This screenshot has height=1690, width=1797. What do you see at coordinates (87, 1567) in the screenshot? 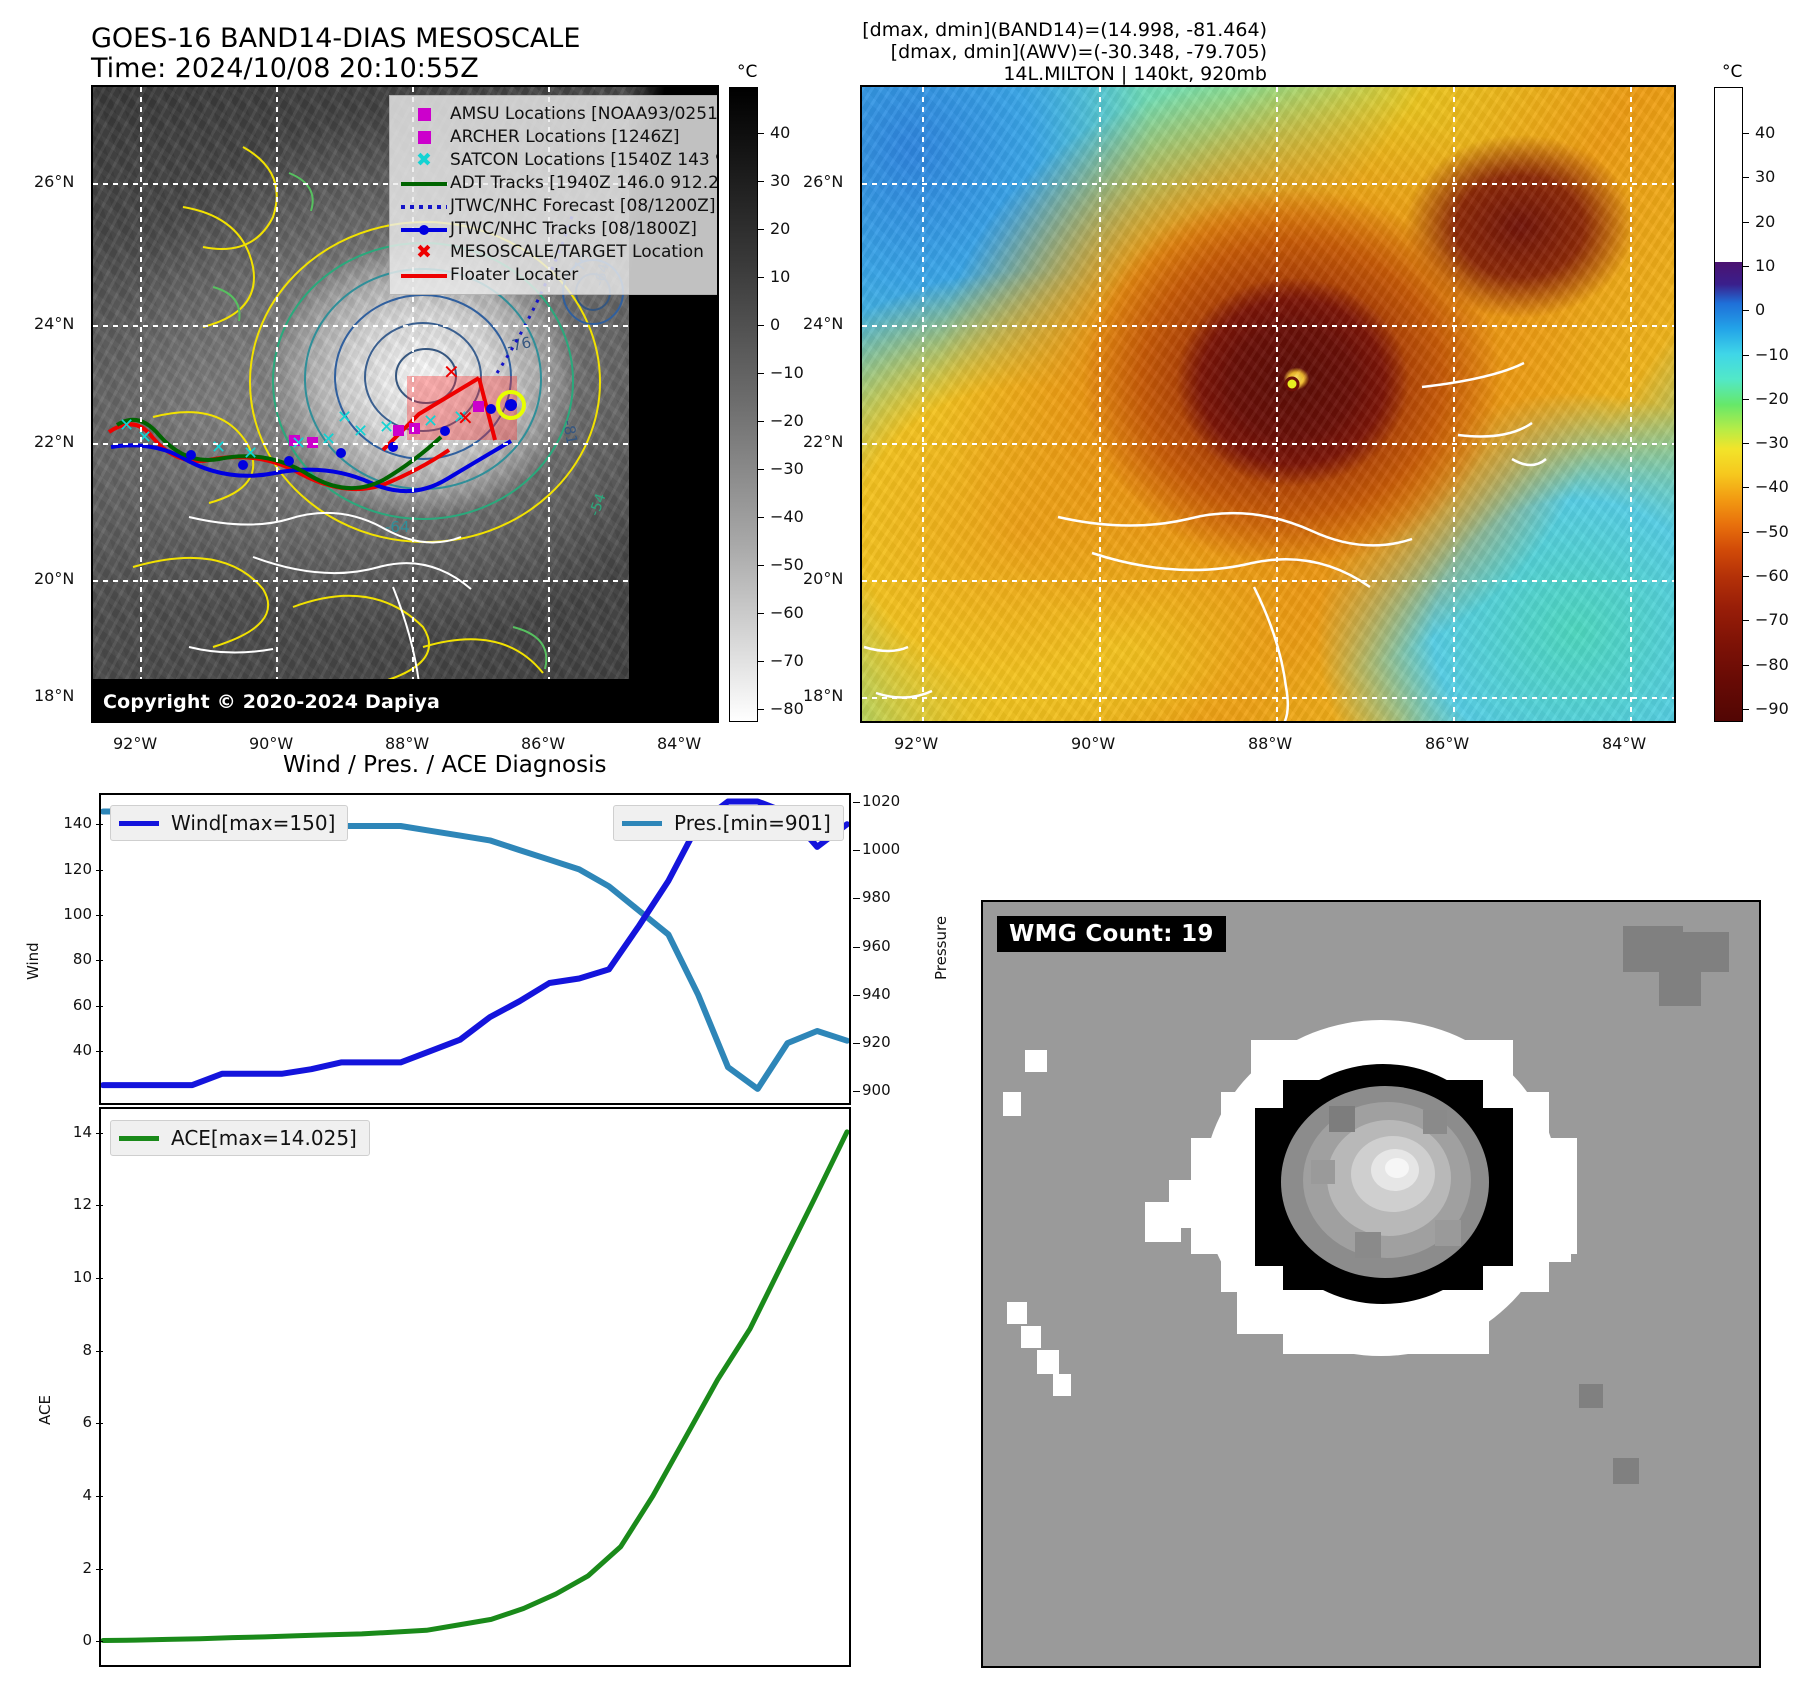
I see `ace-tick: 2` at bounding box center [87, 1567].